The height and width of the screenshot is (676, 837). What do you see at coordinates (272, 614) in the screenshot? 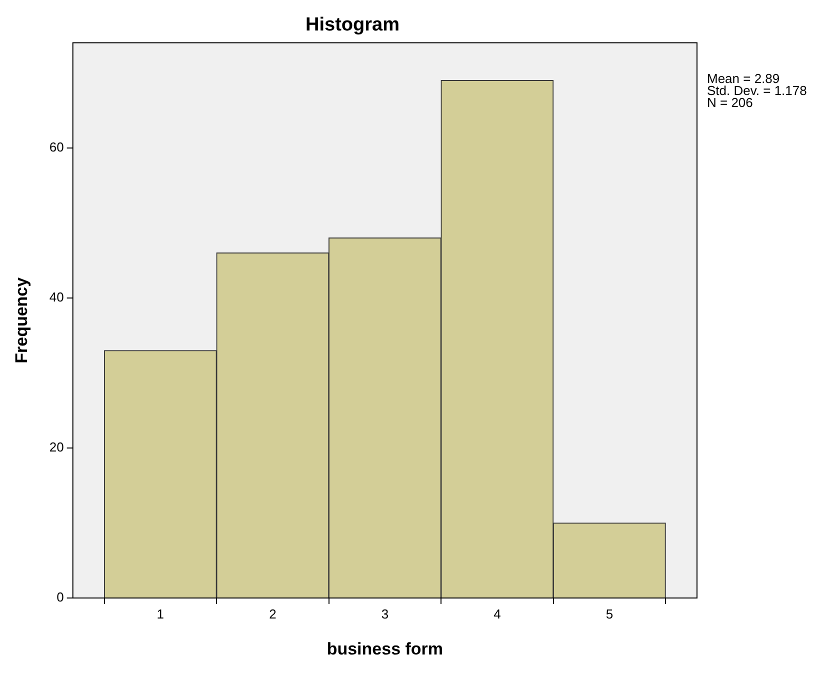
I see `x-tick-label: 2` at bounding box center [272, 614].